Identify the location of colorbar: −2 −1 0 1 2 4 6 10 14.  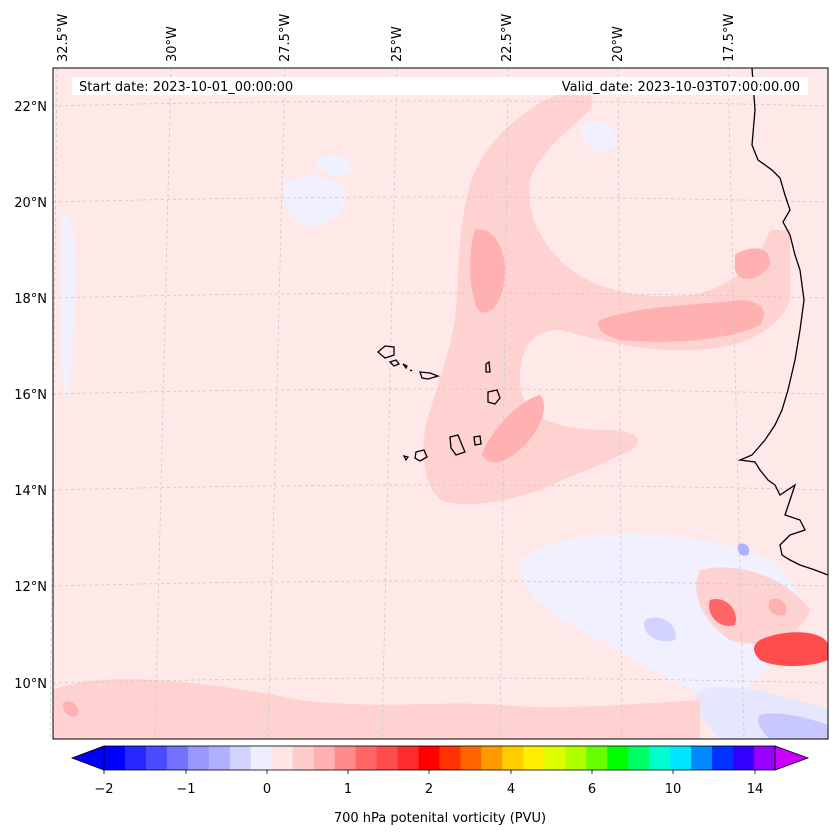
(440, 771).